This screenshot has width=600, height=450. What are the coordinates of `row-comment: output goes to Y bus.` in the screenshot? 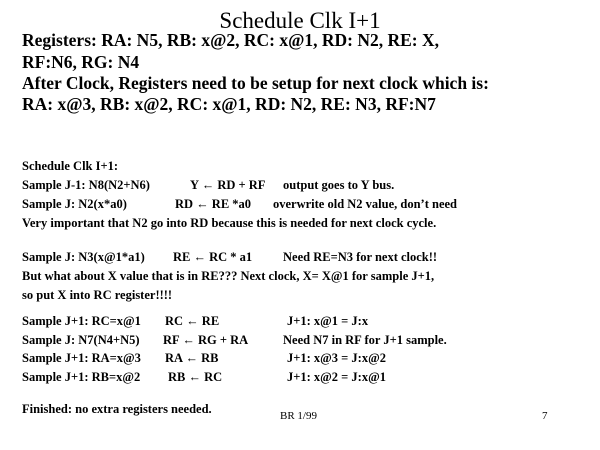 It's located at (339, 185).